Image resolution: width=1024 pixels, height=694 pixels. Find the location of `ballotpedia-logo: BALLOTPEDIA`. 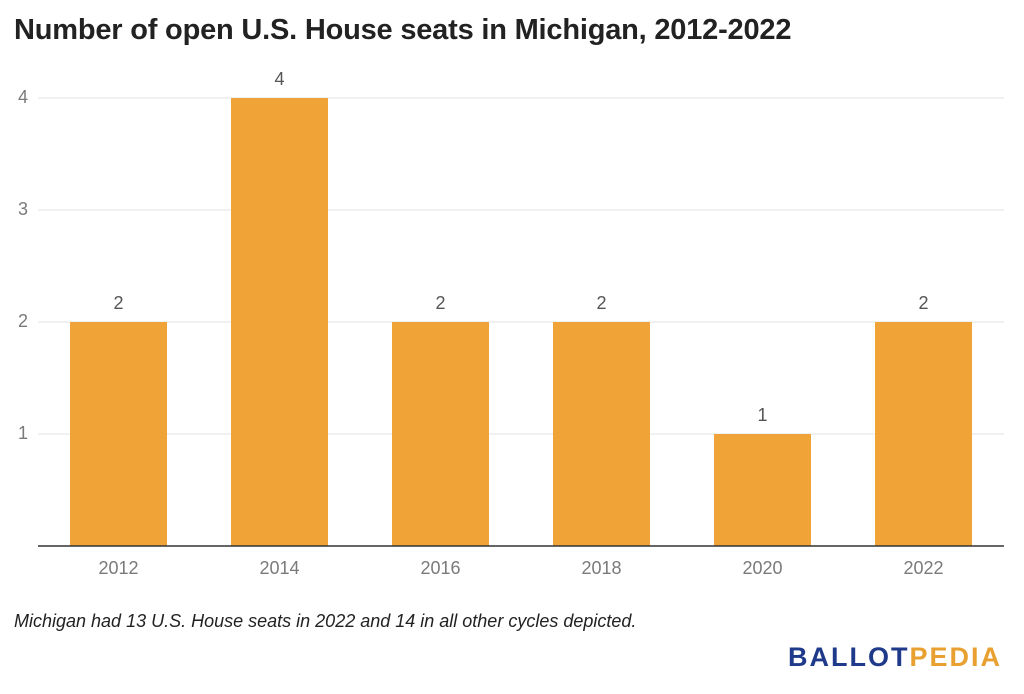

ballotpedia-logo: BALLOTPEDIA is located at coordinates (895, 657).